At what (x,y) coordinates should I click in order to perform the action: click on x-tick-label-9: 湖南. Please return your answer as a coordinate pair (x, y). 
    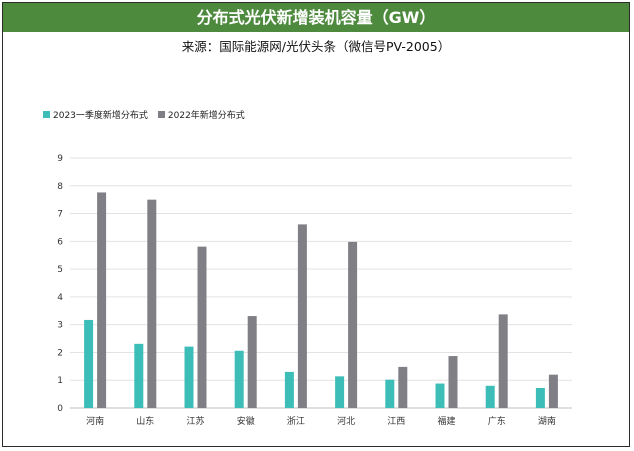
    Looking at the image, I should click on (547, 421).